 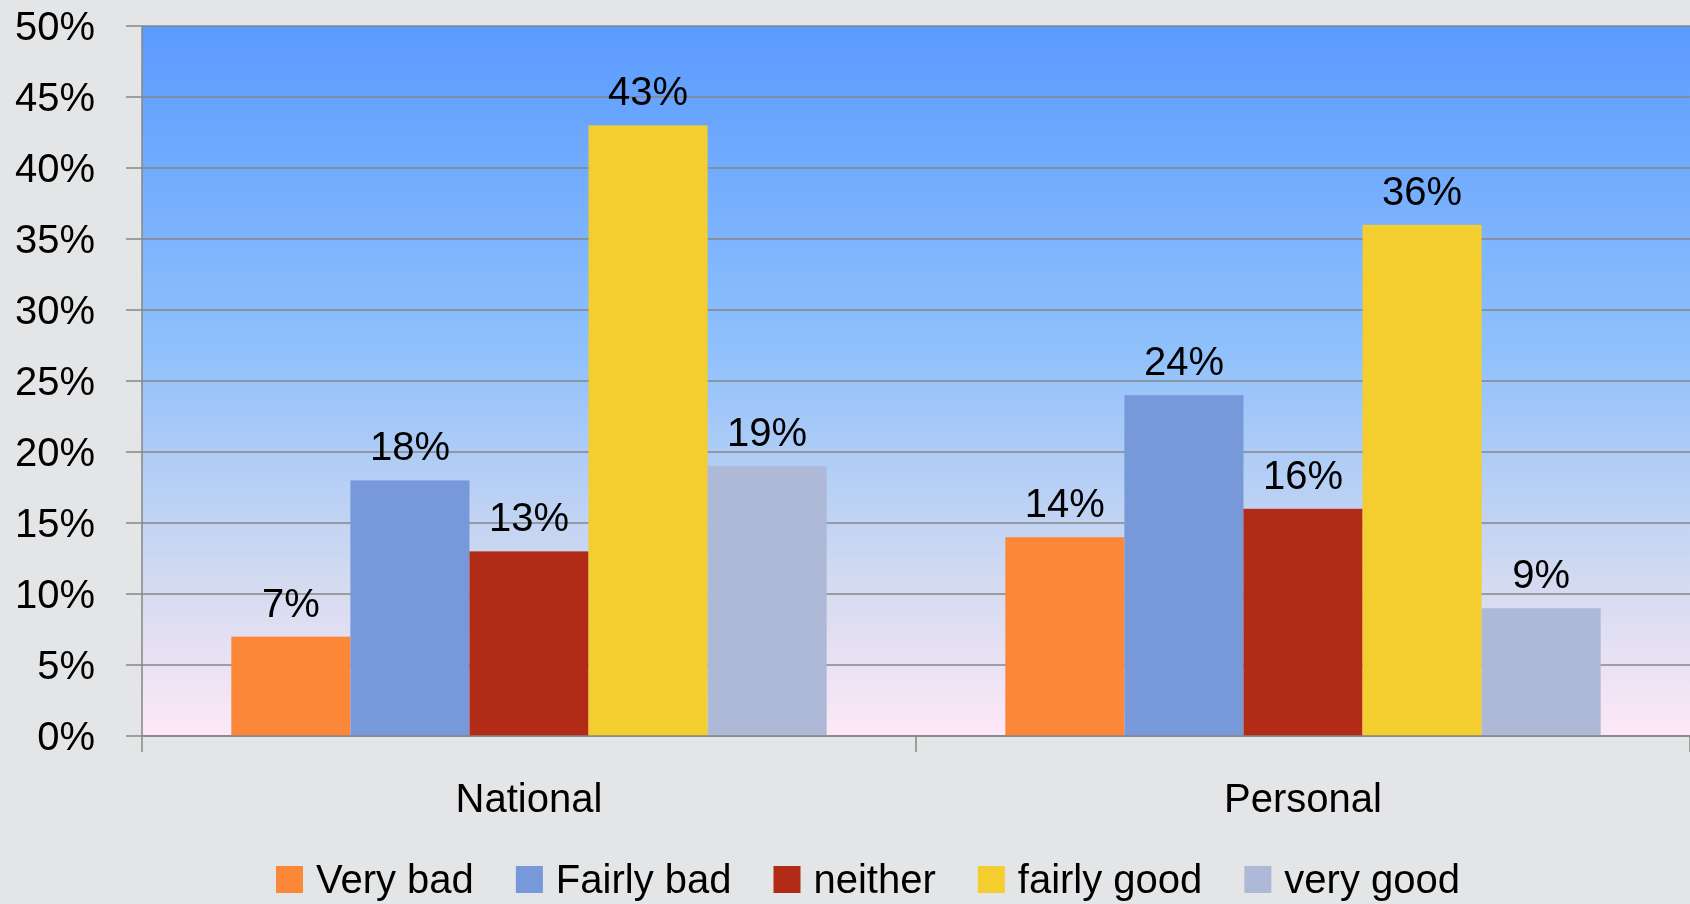 I want to click on data-label: 19%, so click(x=767, y=432).